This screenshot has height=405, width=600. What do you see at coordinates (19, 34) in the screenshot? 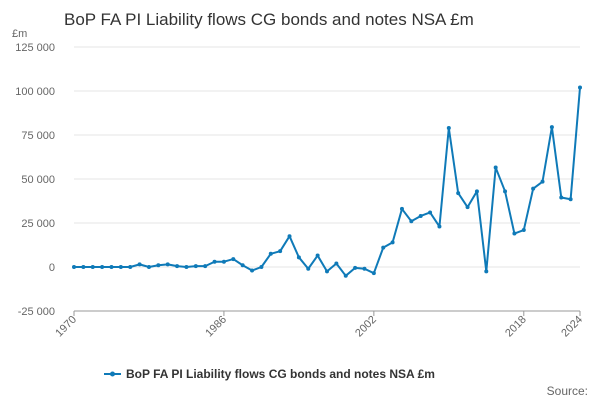
I see `y-axis-label: £m` at bounding box center [19, 34].